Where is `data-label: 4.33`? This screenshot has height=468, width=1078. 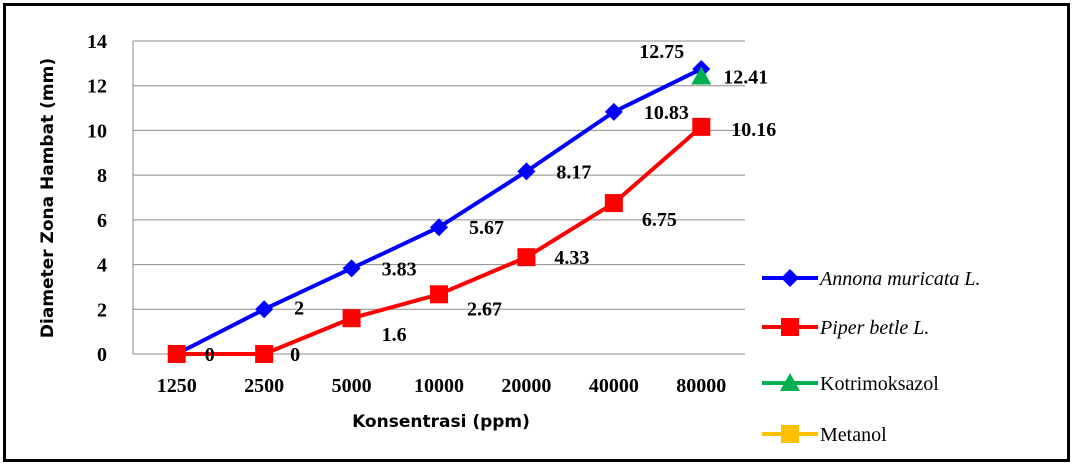 data-label: 4.33 is located at coordinates (571, 258).